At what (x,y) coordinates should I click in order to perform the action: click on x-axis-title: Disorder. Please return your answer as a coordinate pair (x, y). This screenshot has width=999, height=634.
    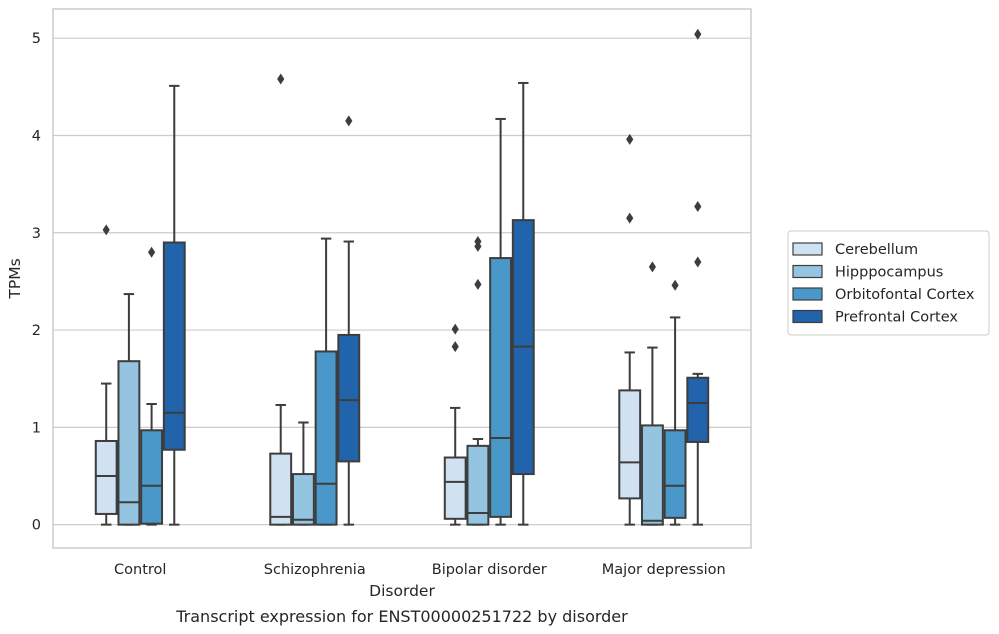
    Looking at the image, I should click on (402, 591).